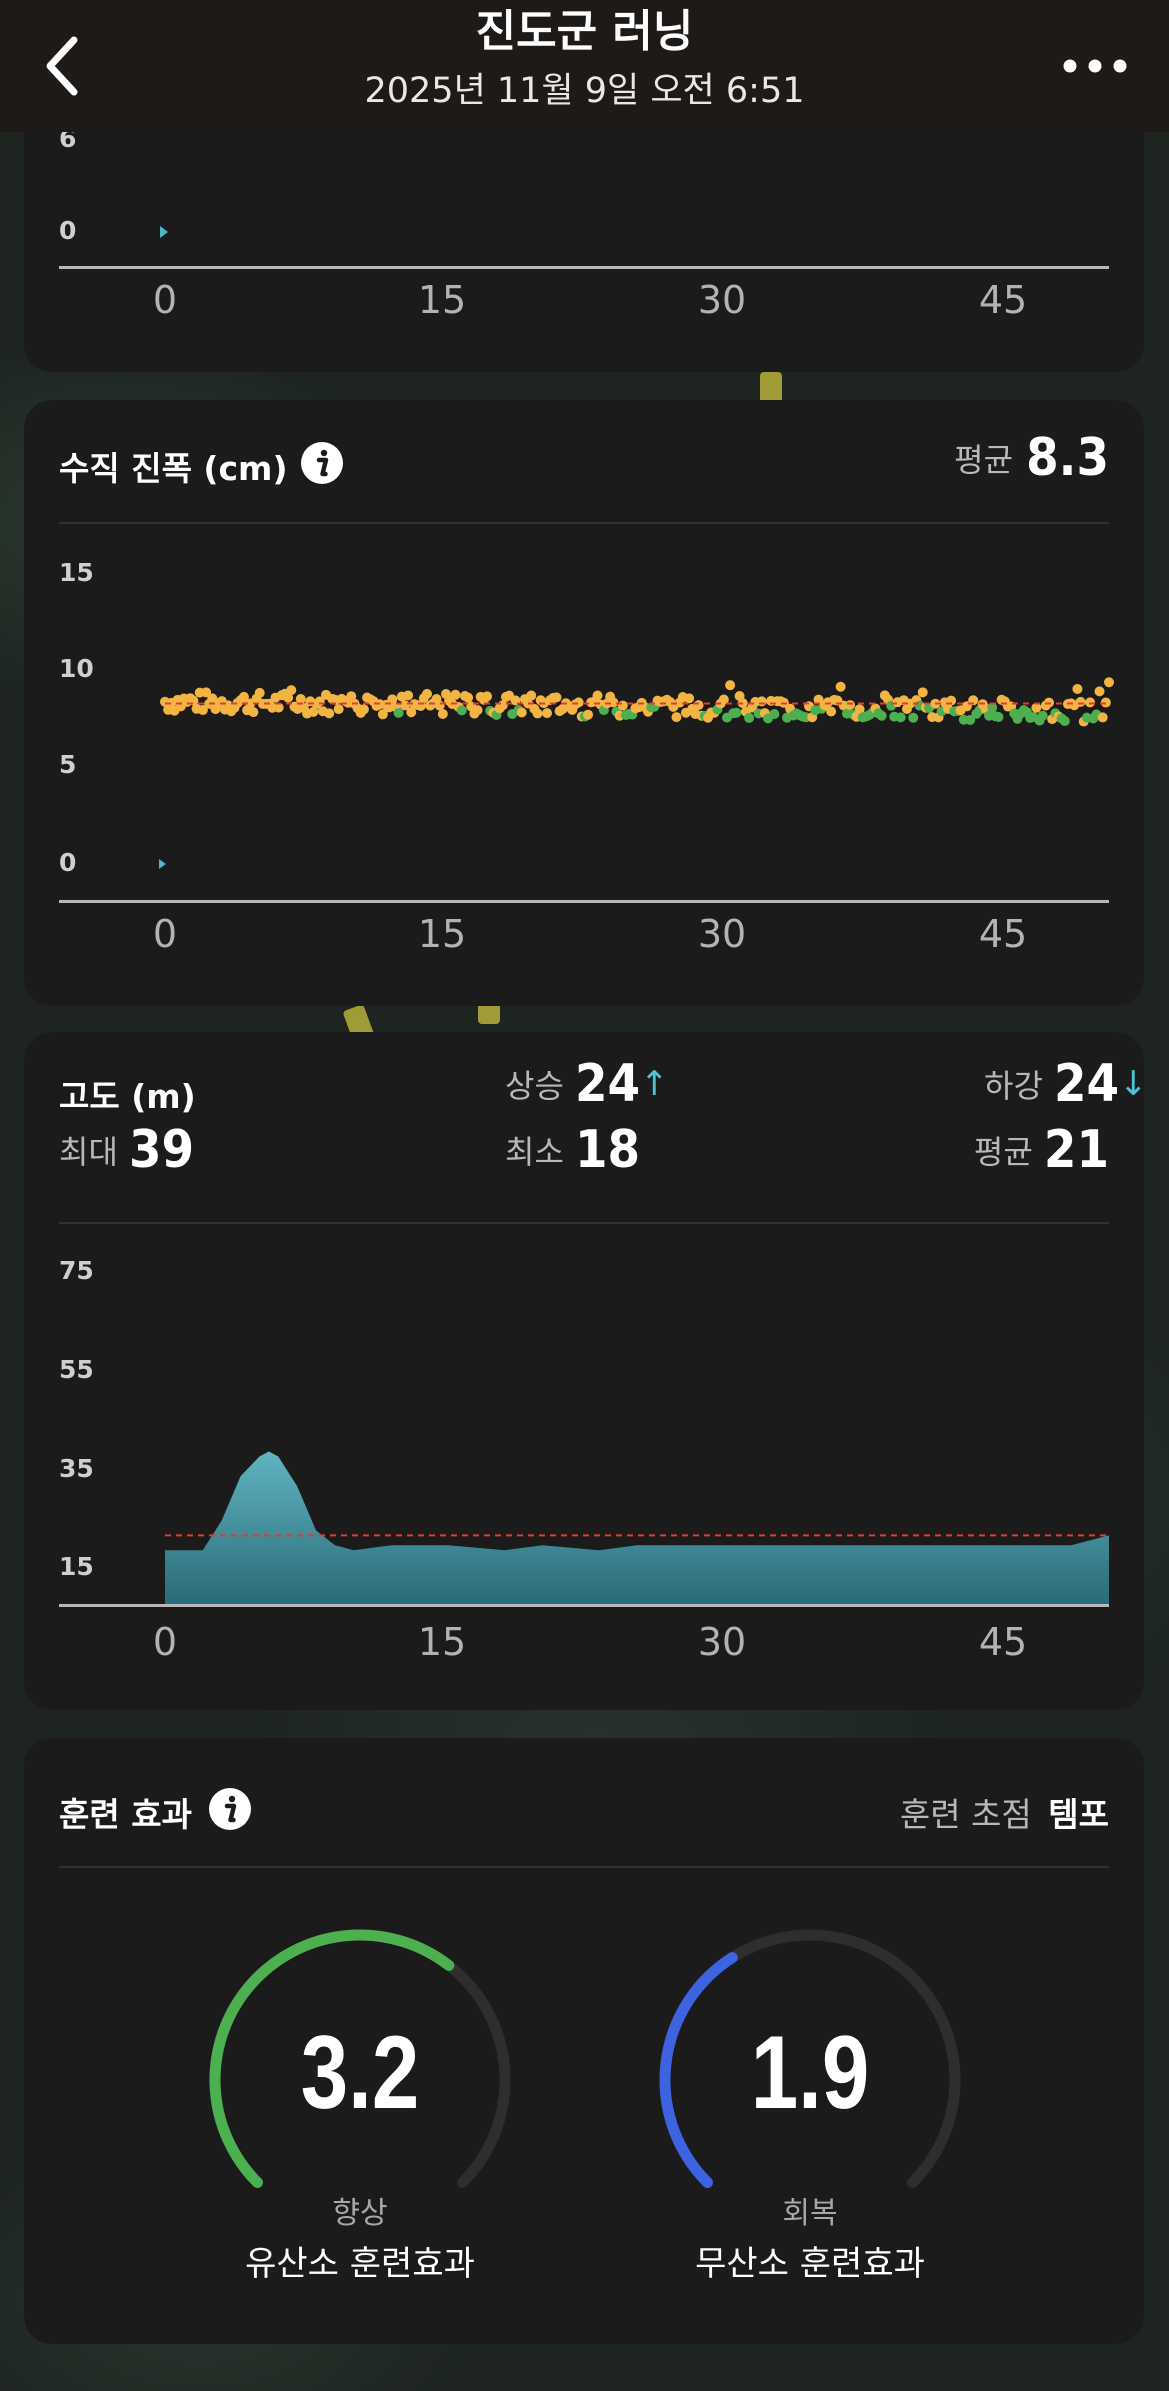 This screenshot has width=1169, height=2391. I want to click on gauge-progress, so click(332, 2059).